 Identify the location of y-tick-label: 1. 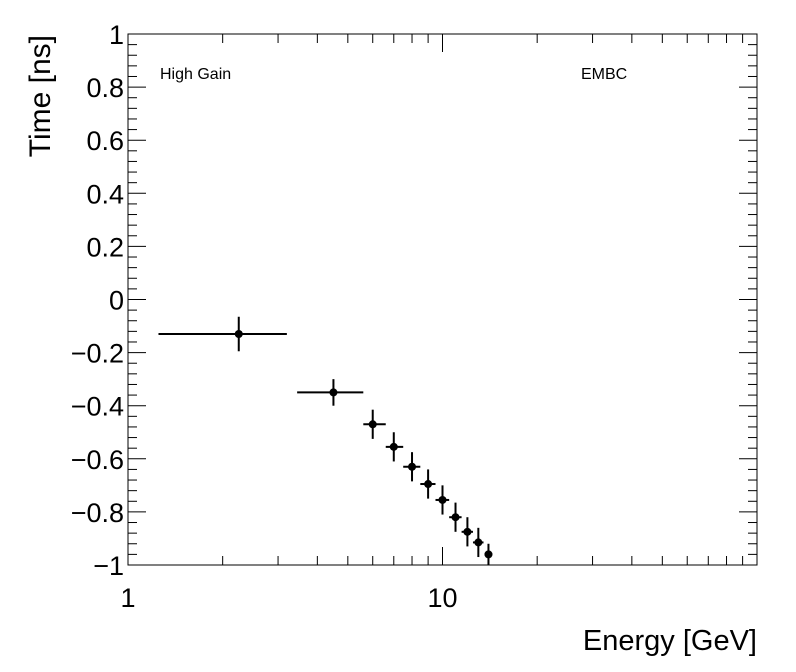
(116, 35).